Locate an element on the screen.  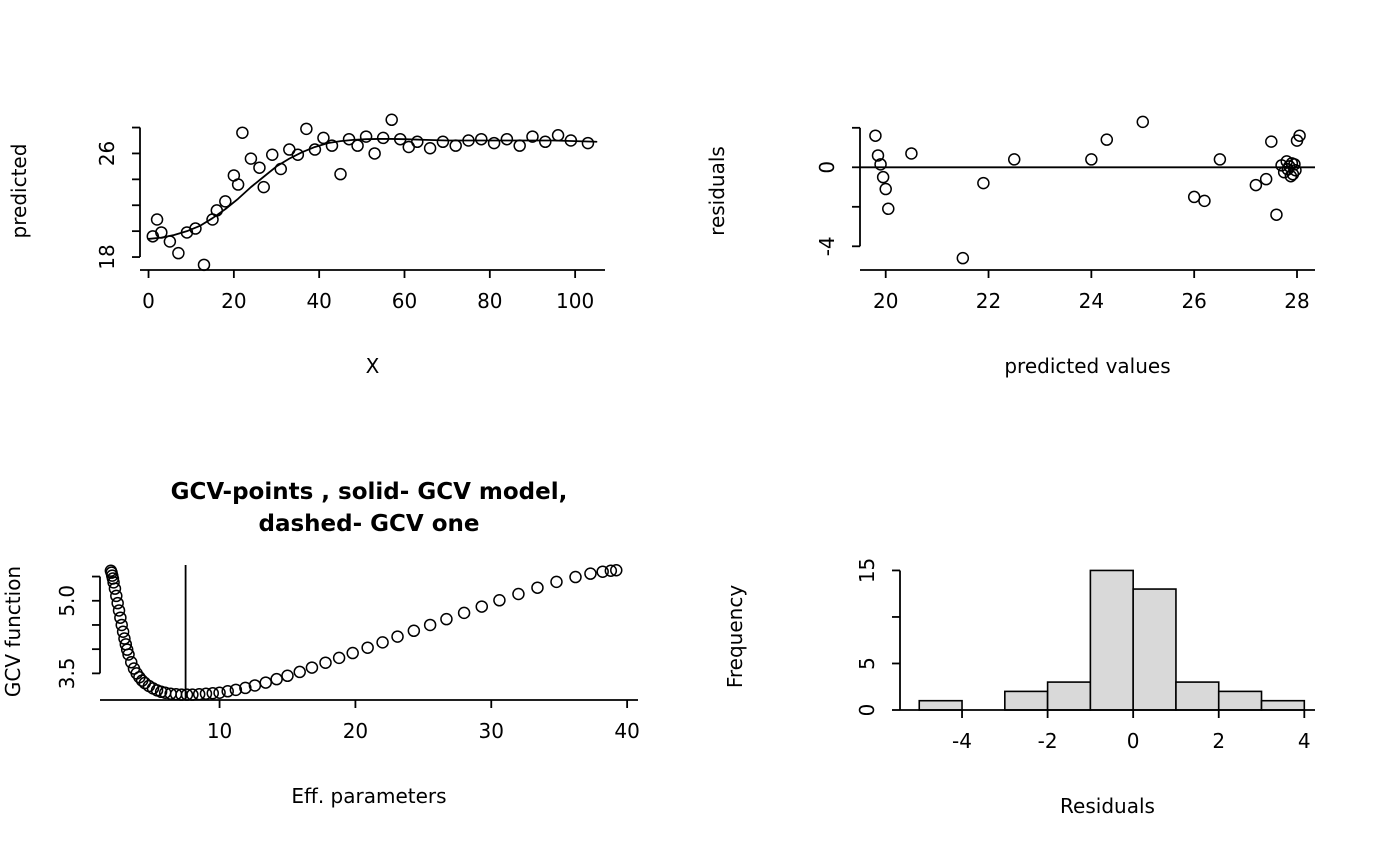
x-tick-label: -4 is located at coordinates (962, 741).